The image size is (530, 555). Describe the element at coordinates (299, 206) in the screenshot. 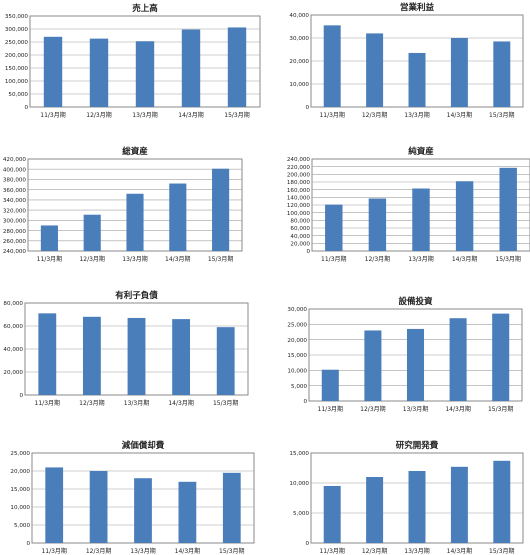

I see `y-tick-label: 120,000` at that location.